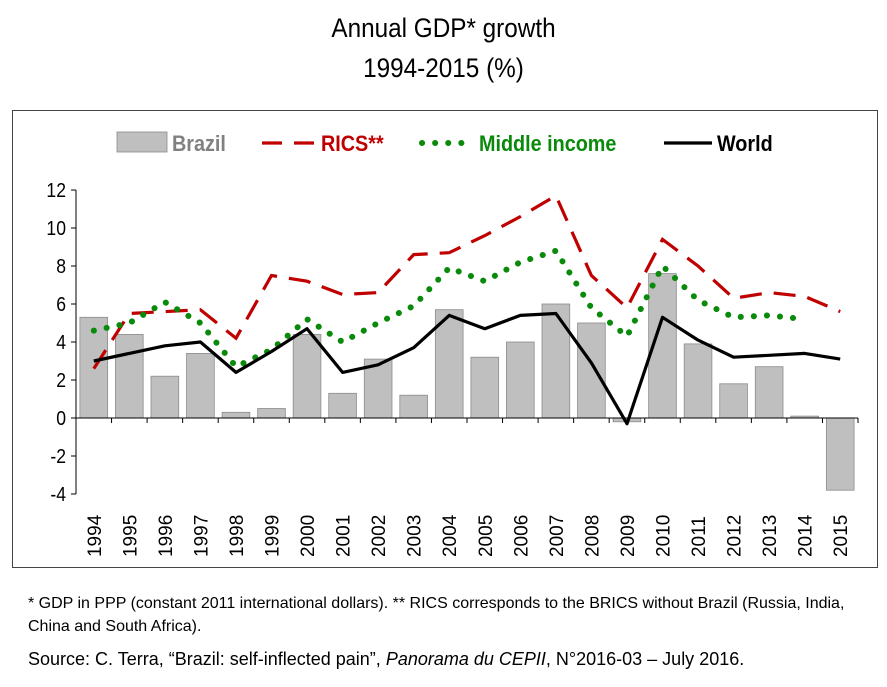 Image resolution: width=887 pixels, height=687 pixels. I want to click on chart-title-line1: Annual GDP* growth, so click(443, 28).